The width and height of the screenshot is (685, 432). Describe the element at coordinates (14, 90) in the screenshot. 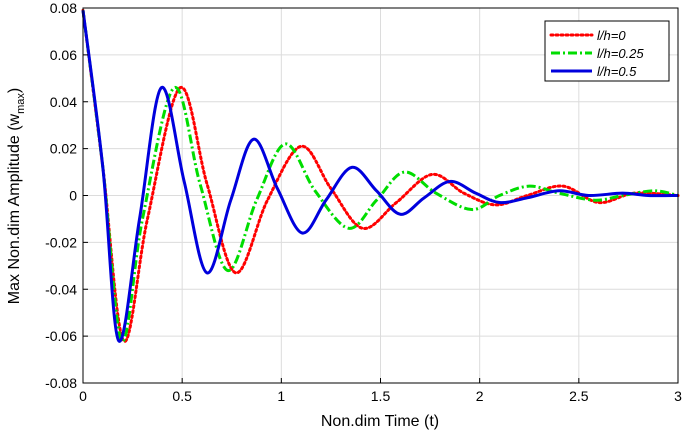

I see `y-axis-label-close: )` at that location.